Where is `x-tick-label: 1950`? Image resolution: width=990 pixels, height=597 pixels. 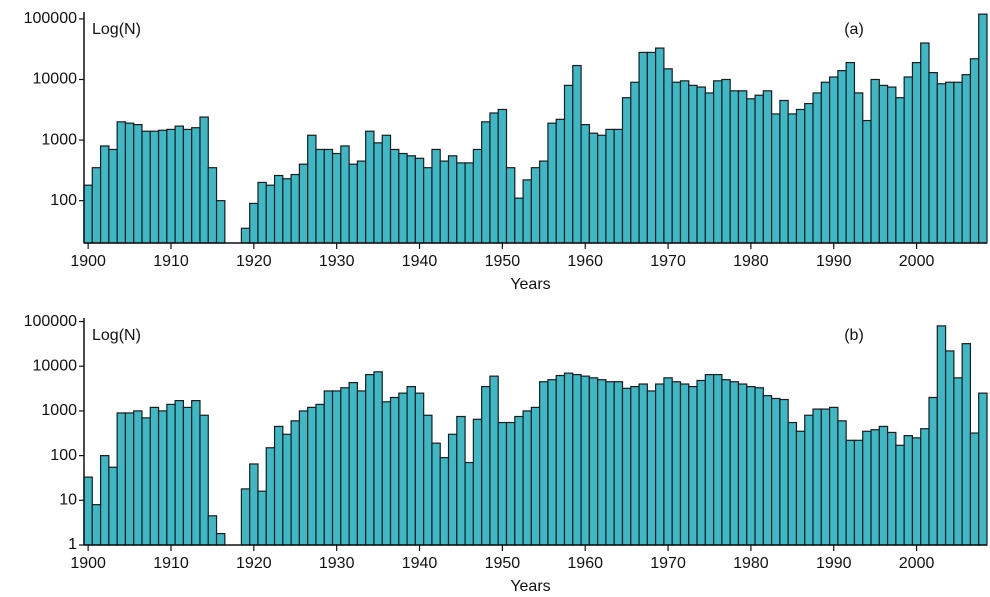
x-tick-label: 1950 is located at coordinates (503, 563).